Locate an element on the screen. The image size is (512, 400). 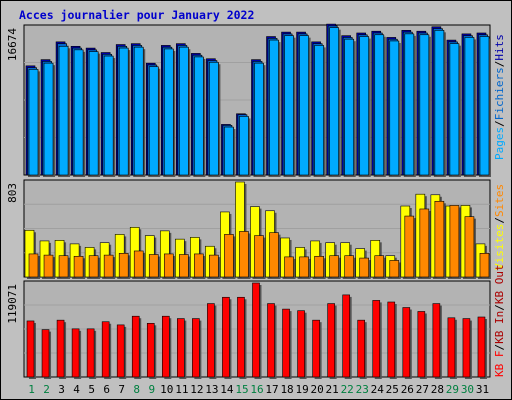
x-tick-label-9: 9 is located at coordinates (151, 389).